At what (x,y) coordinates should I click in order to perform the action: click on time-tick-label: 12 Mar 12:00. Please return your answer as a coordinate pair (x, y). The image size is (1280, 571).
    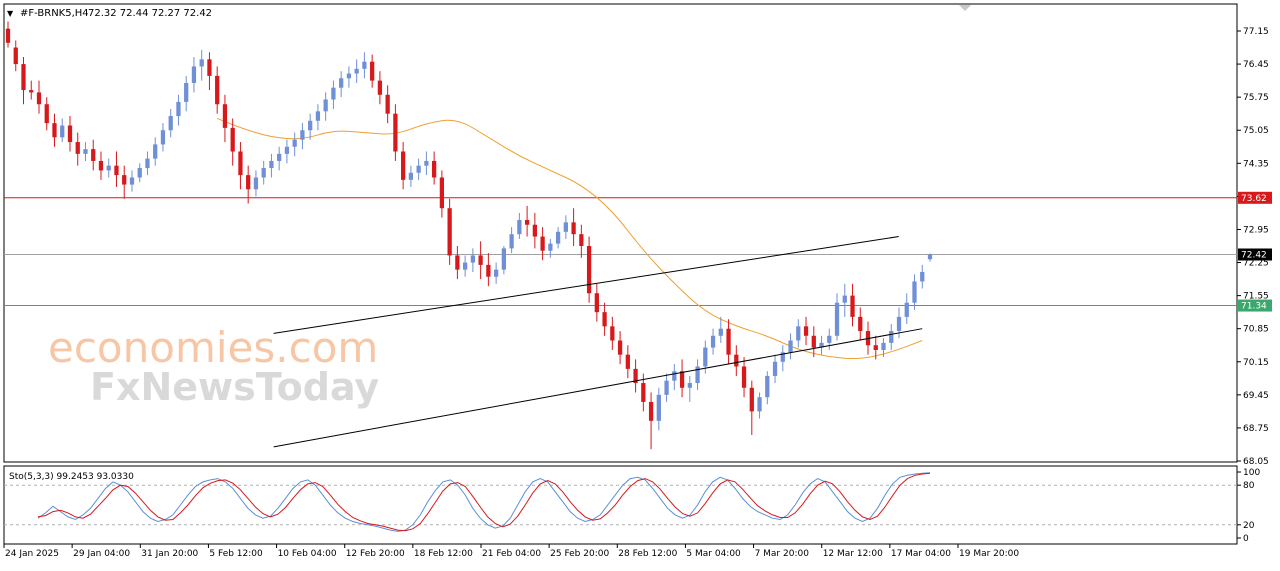
    Looking at the image, I should click on (853, 554).